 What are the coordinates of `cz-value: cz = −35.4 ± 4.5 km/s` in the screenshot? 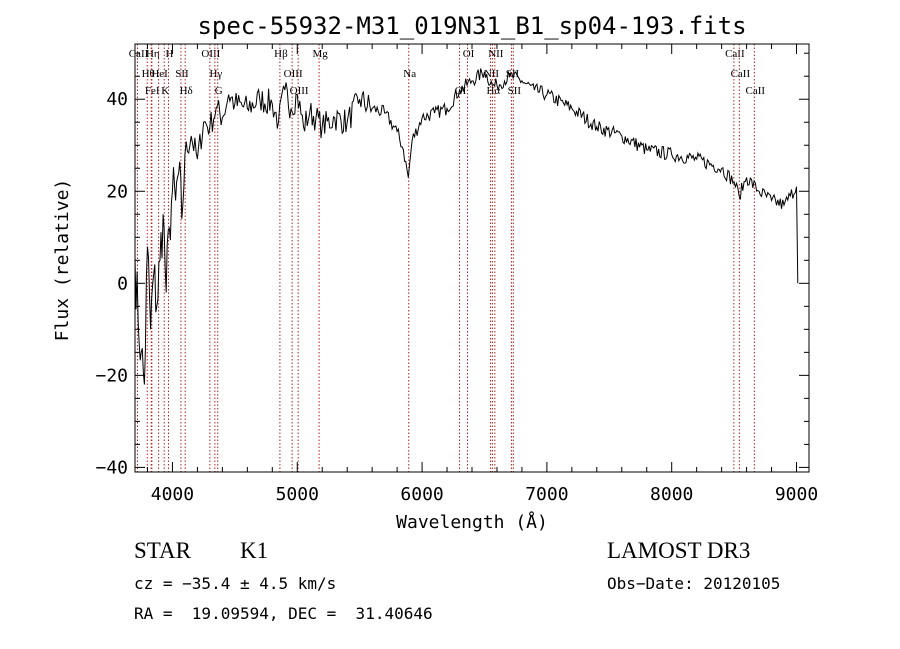 It's located at (235, 583).